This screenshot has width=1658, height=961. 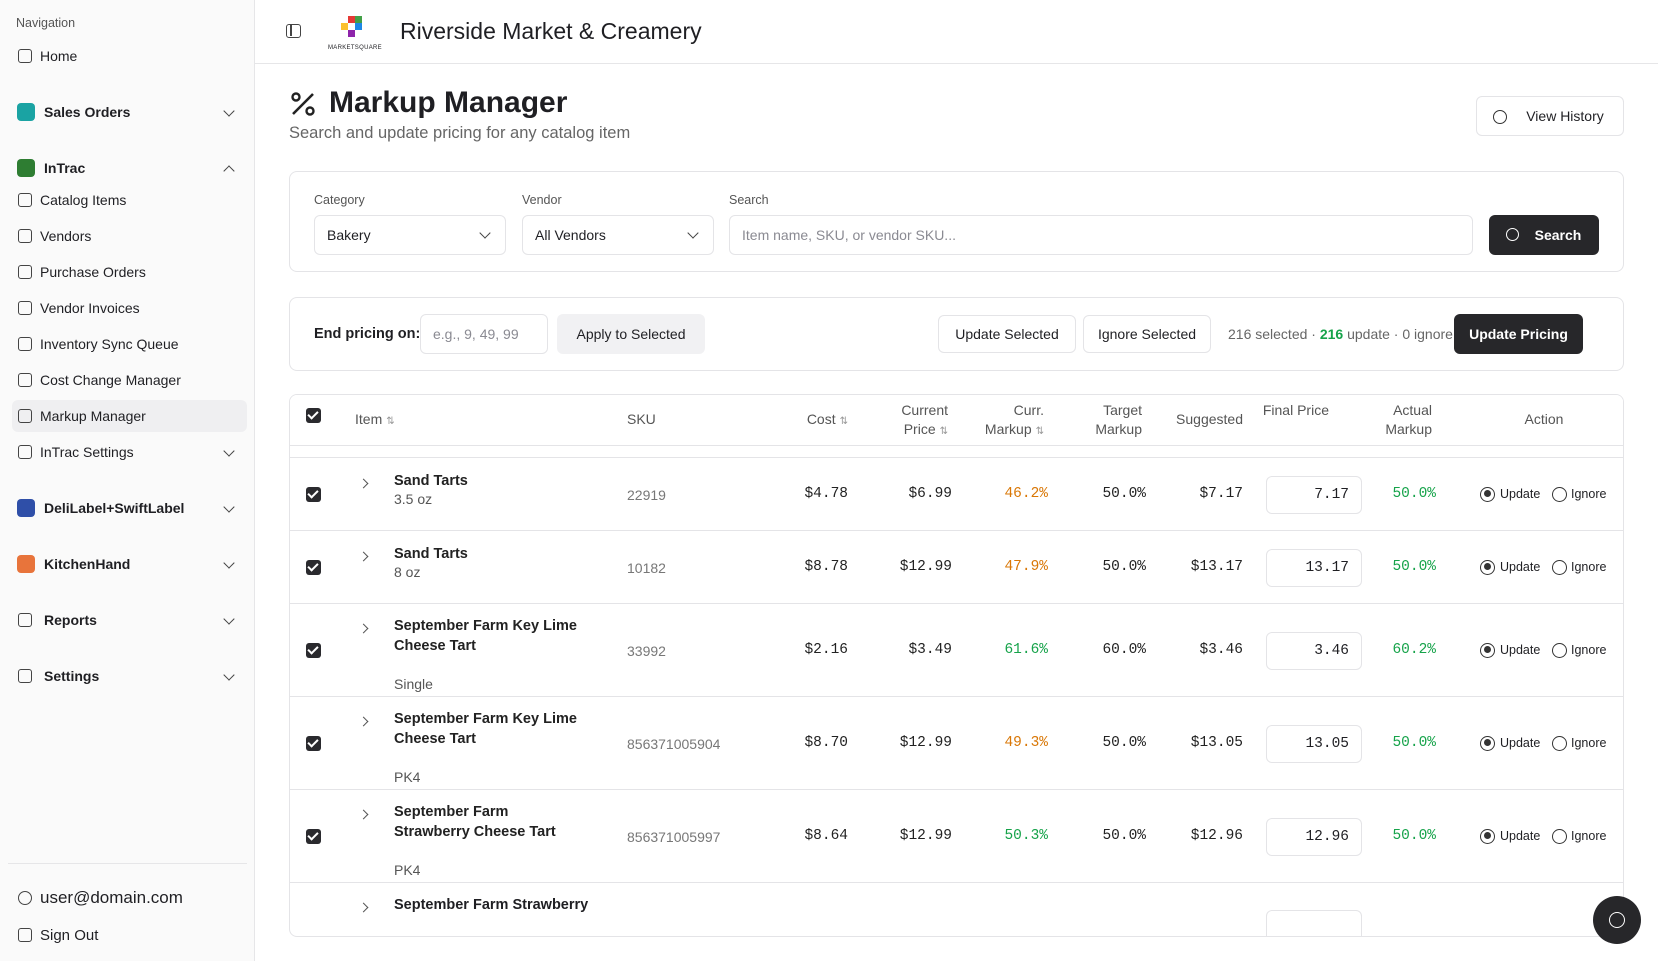 I want to click on final-price-input: 7.17, so click(x=1314, y=494).